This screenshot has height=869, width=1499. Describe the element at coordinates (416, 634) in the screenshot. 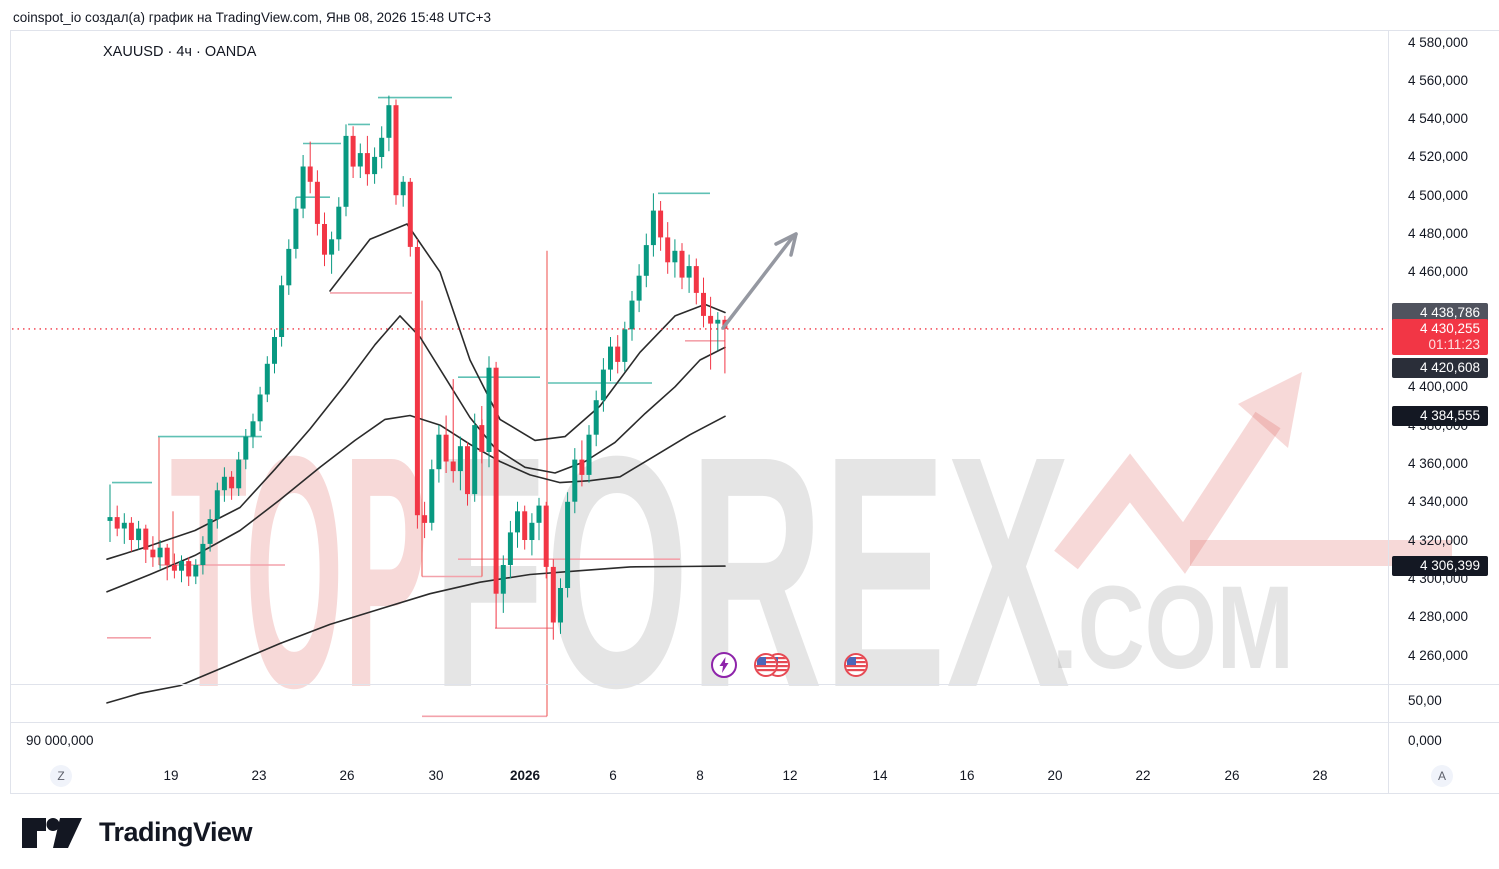

I see `ma-slowest-line` at that location.